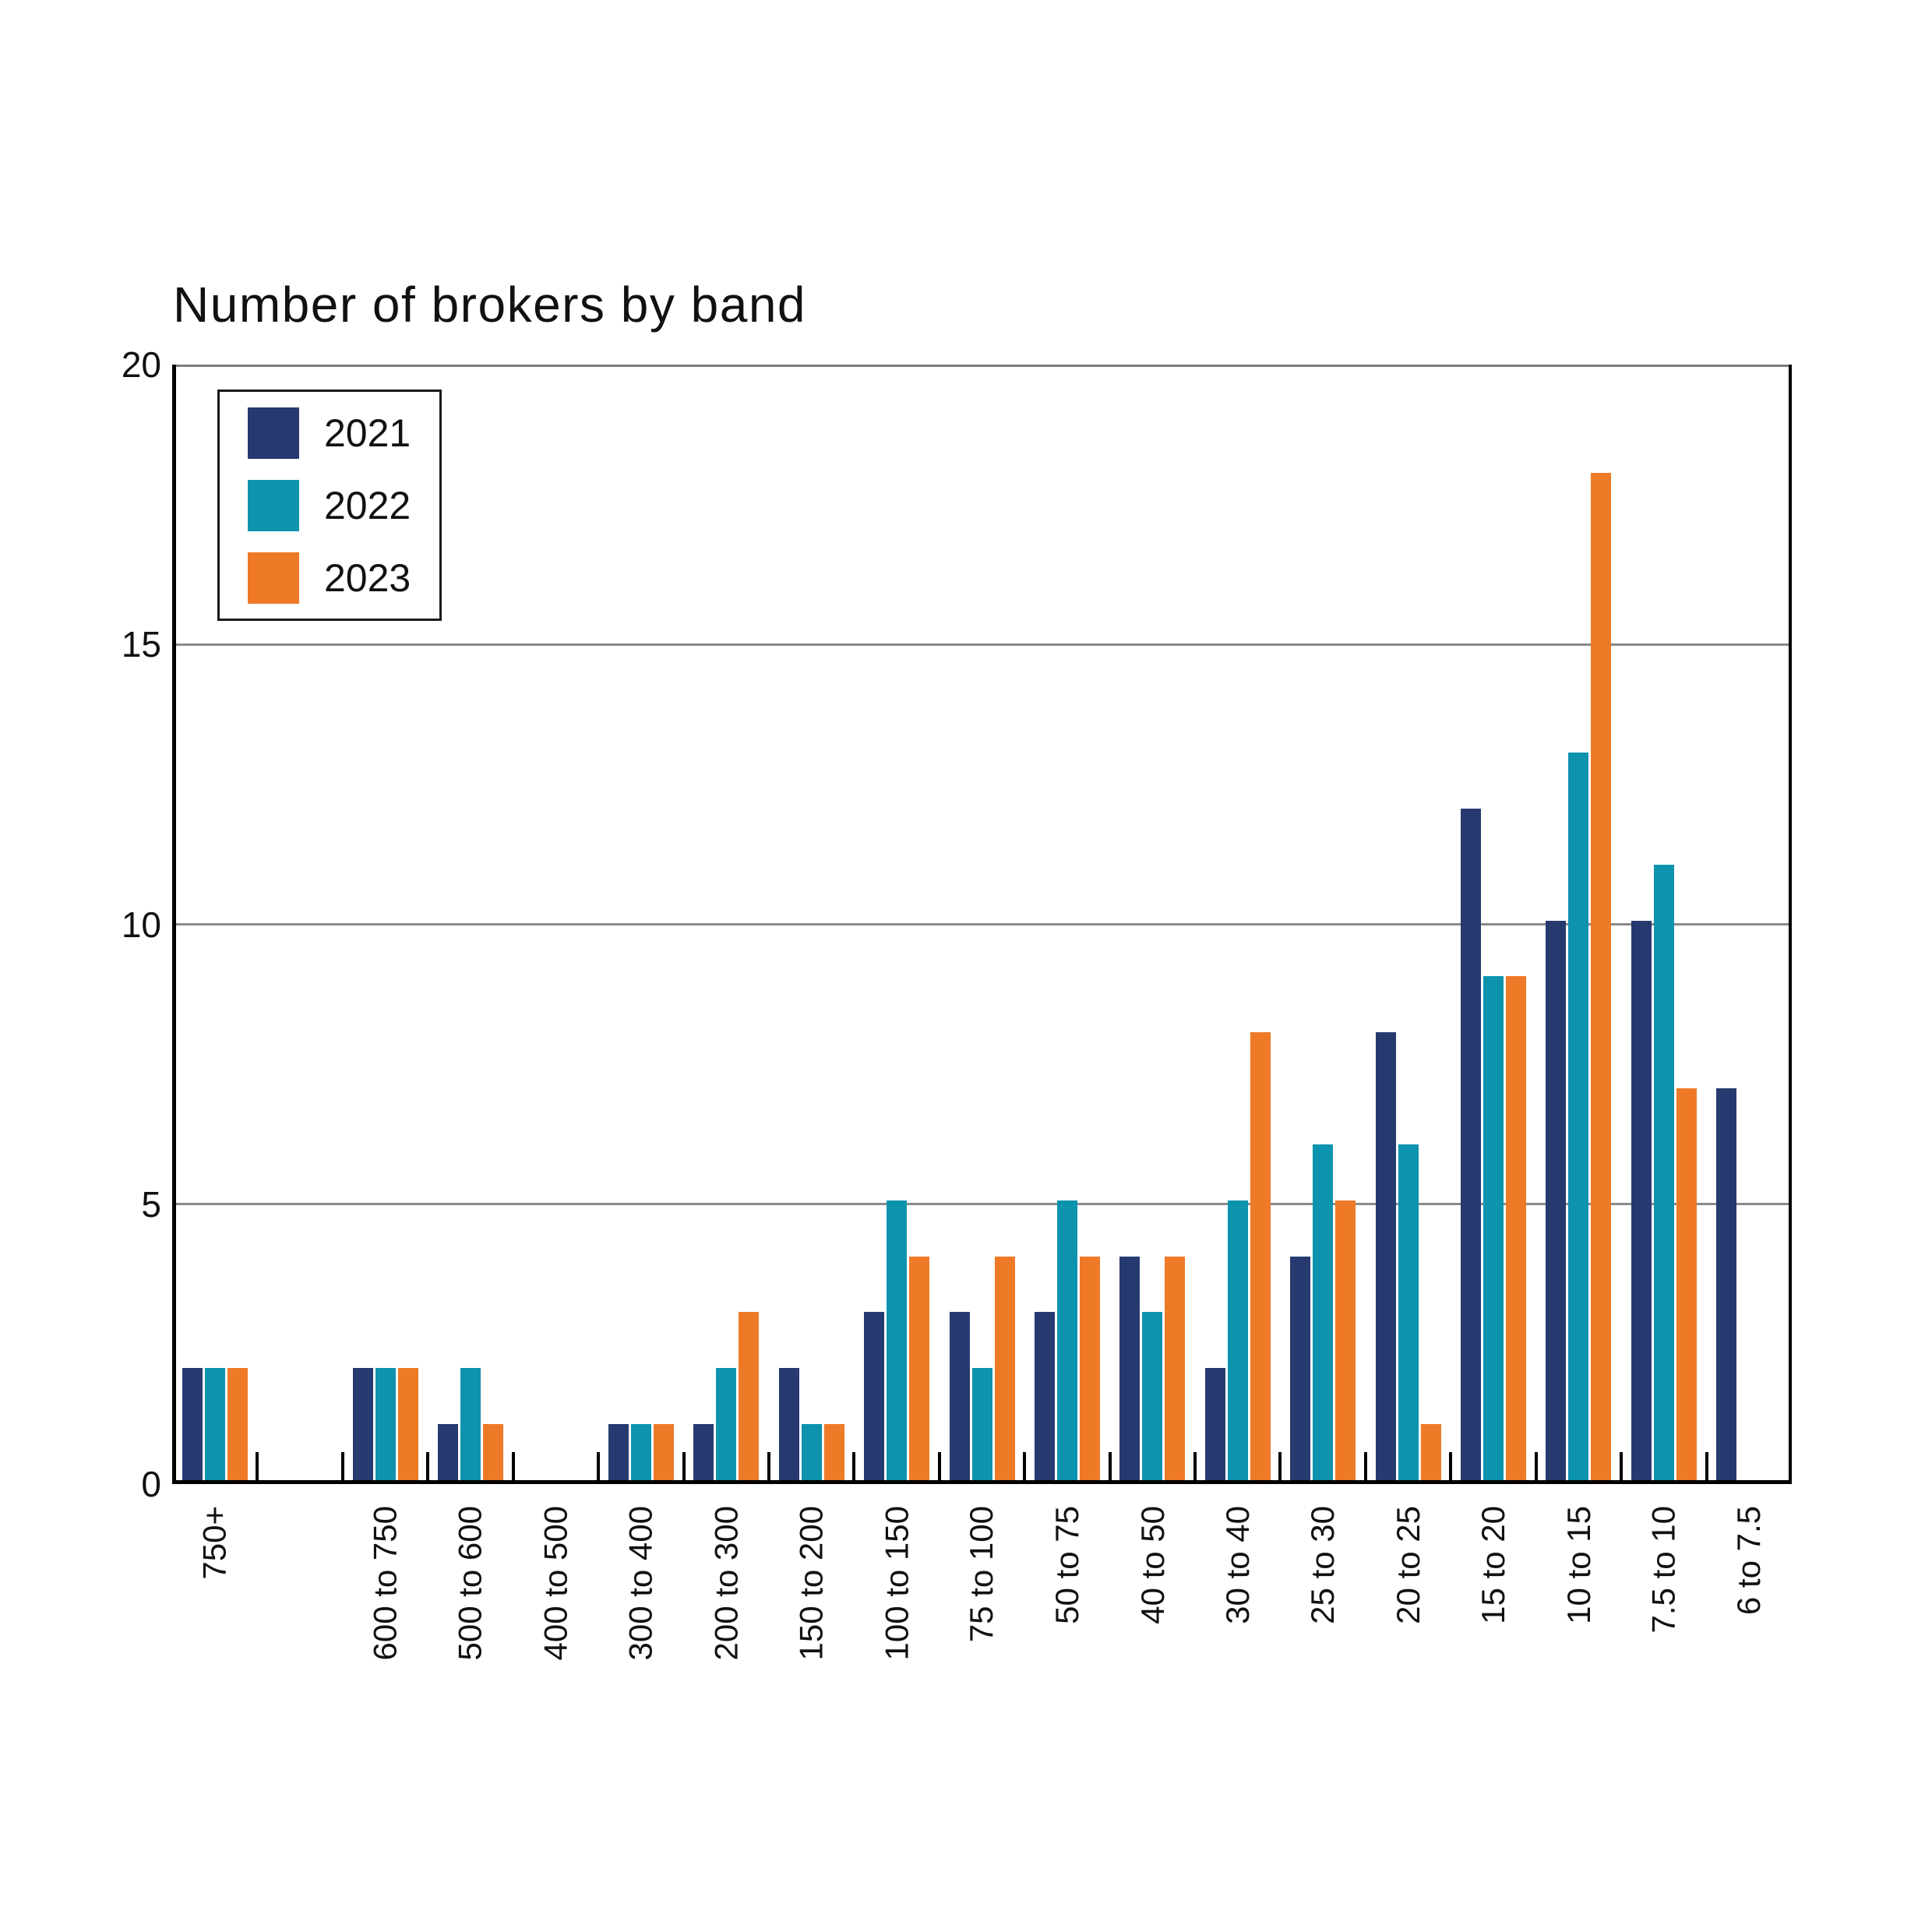 The height and width of the screenshot is (1932, 1932). Describe the element at coordinates (982, 1424) in the screenshot. I see `bar-2022-75 to 100` at that location.